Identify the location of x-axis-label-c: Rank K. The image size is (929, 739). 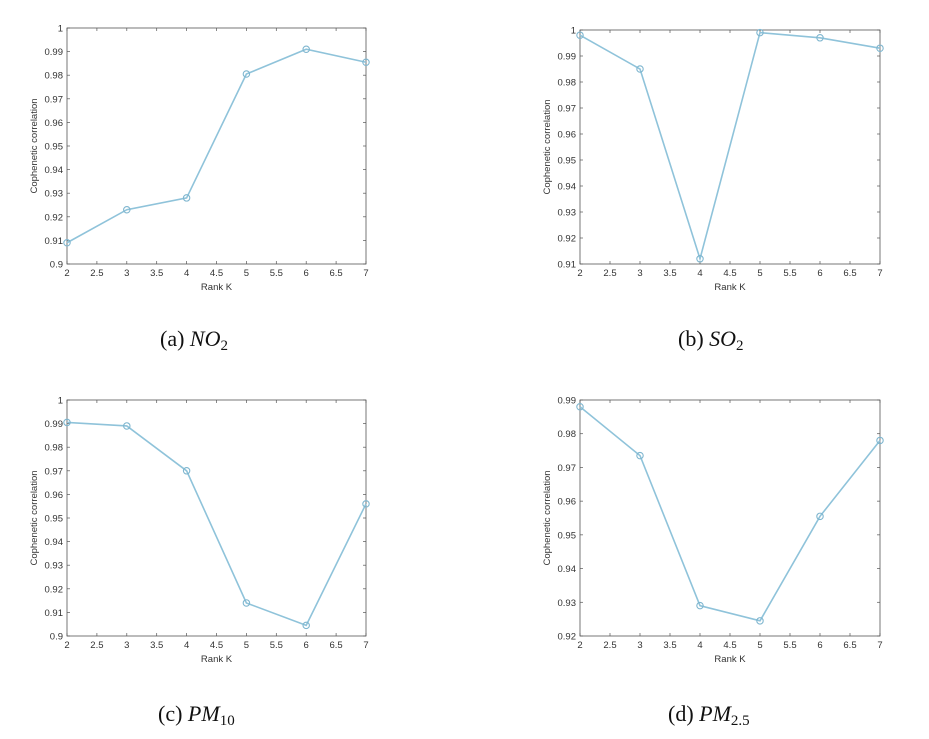
(217, 659).